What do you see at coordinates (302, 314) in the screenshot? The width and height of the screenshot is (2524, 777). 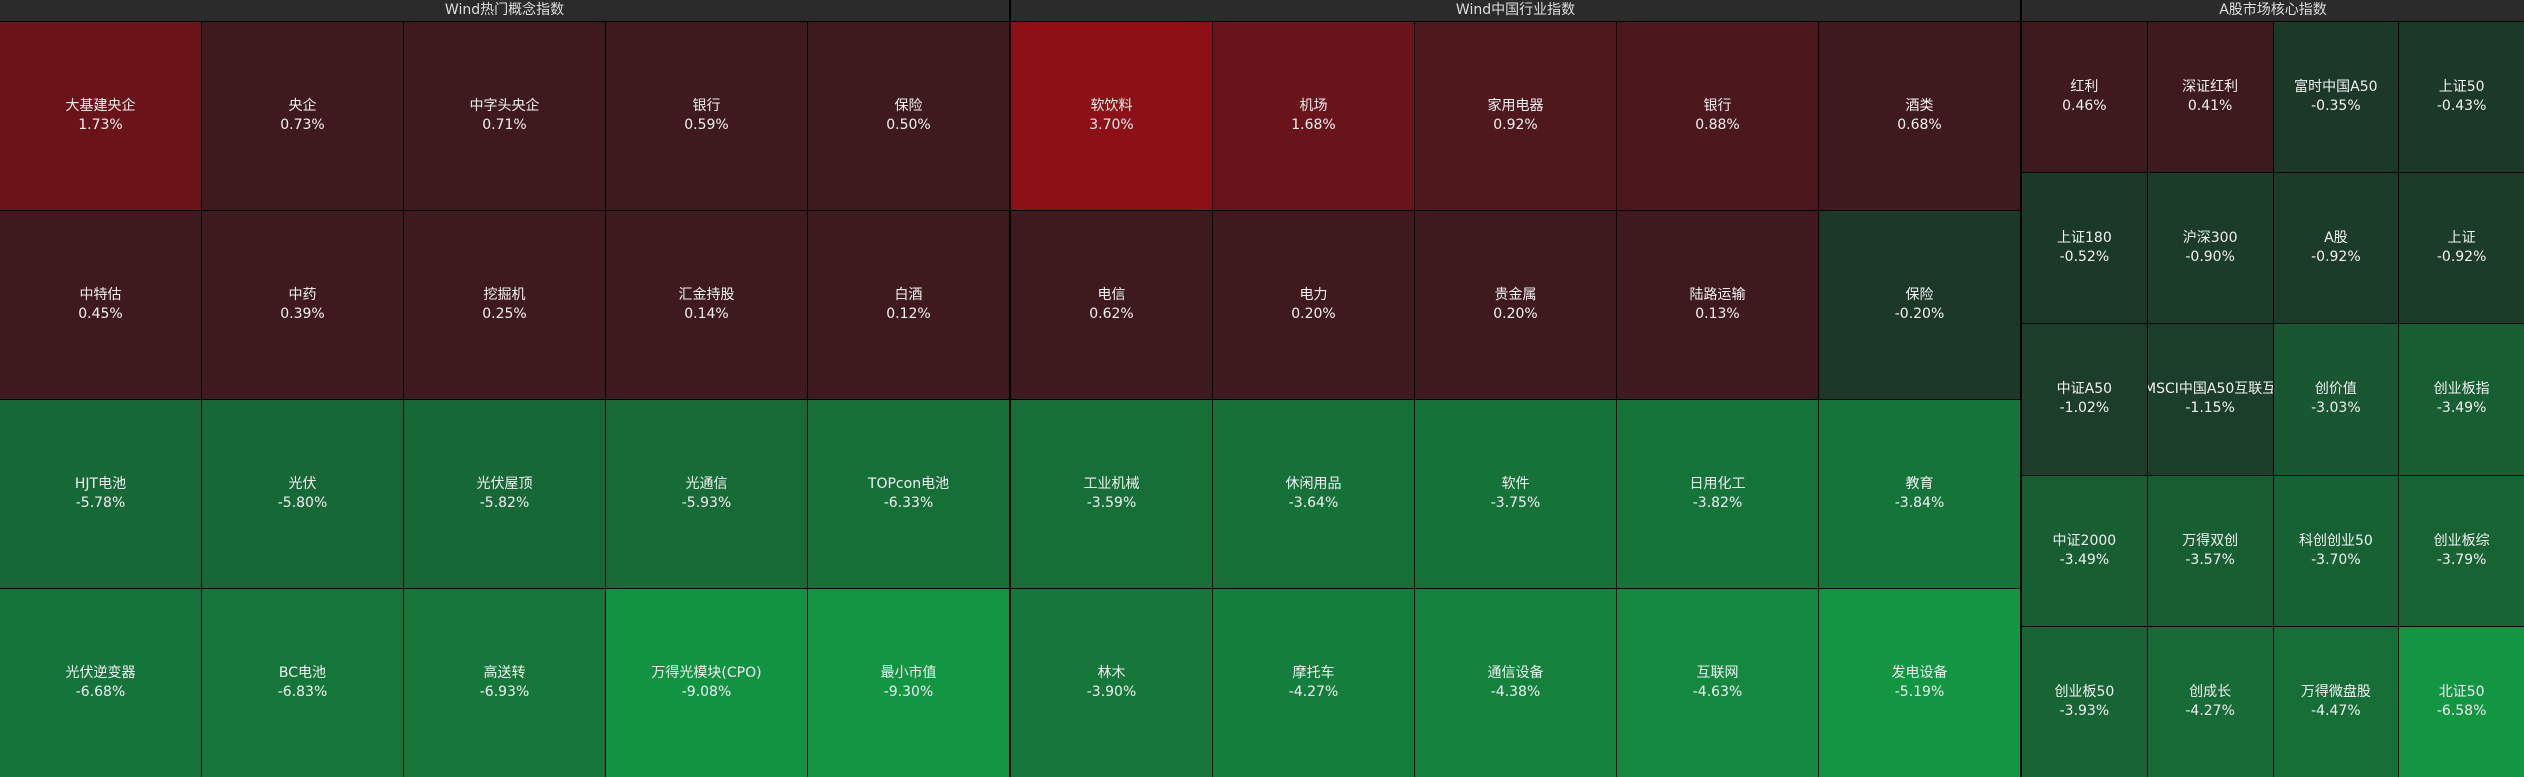 I see `tile-change: 0.39%` at bounding box center [302, 314].